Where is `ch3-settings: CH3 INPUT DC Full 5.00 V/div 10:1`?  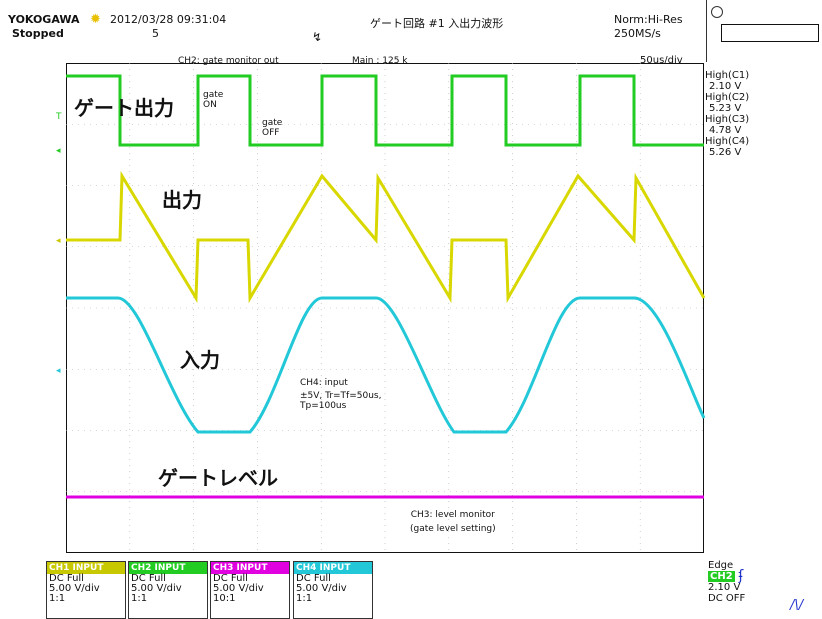
ch3-settings: CH3 INPUT DC Full 5.00 V/div 10:1 is located at coordinates (250, 590).